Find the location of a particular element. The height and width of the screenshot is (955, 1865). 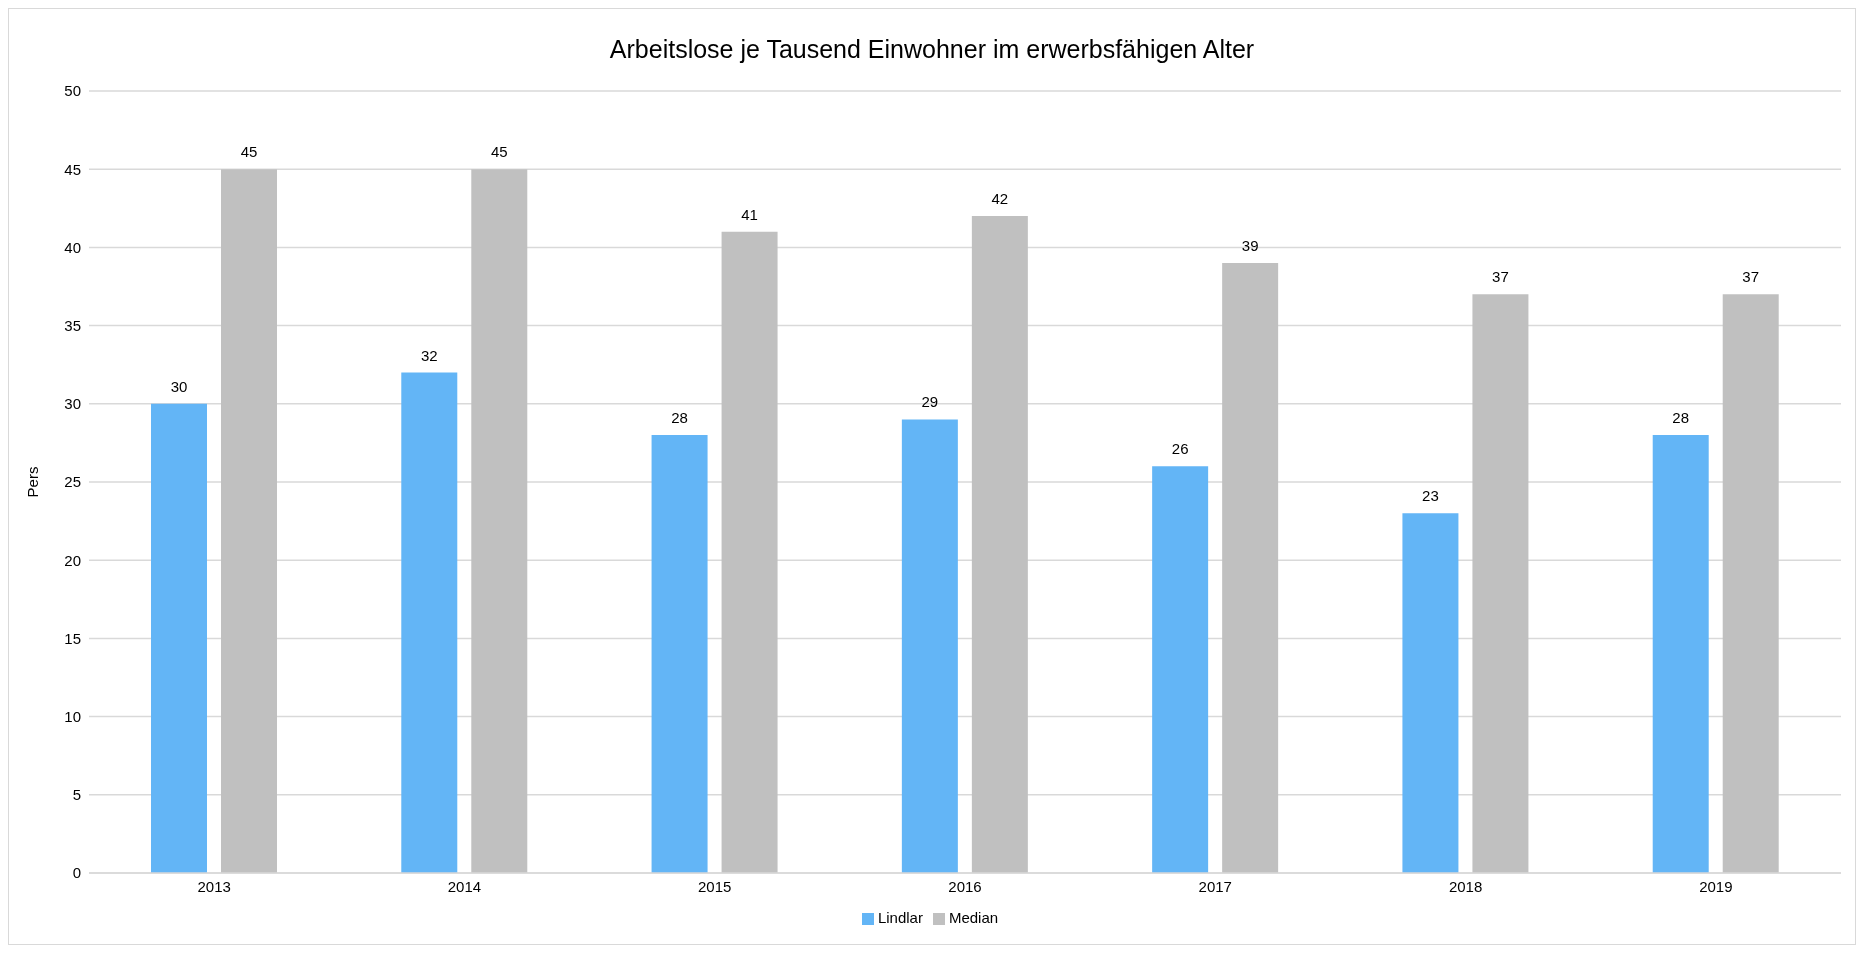

legend-label: Median is located at coordinates (973, 917).